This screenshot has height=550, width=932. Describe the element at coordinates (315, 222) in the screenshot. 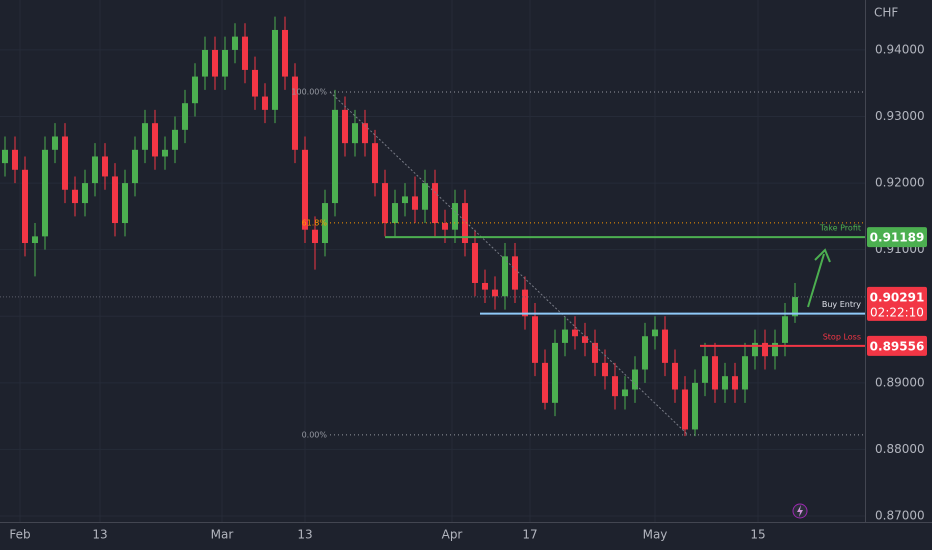

I see `fib-label: 61.8%` at that location.